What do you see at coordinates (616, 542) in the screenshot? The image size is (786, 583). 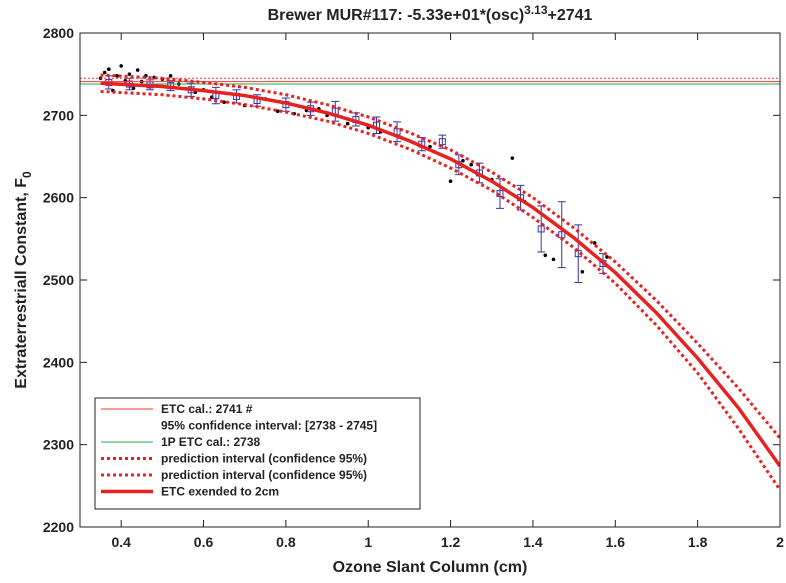 I see `x-tick-label: 1.6` at bounding box center [616, 542].